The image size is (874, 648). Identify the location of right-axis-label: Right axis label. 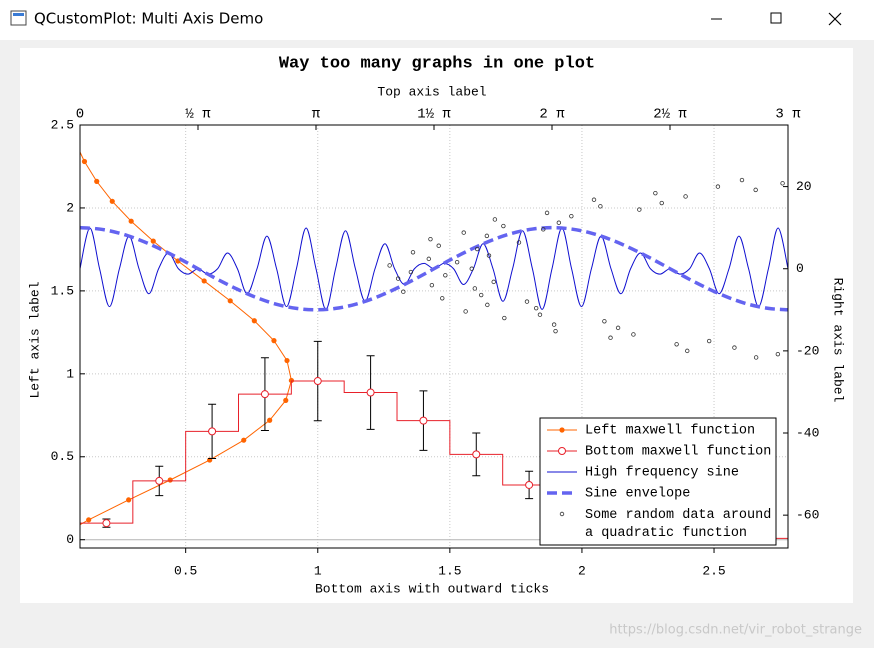
(838, 340).